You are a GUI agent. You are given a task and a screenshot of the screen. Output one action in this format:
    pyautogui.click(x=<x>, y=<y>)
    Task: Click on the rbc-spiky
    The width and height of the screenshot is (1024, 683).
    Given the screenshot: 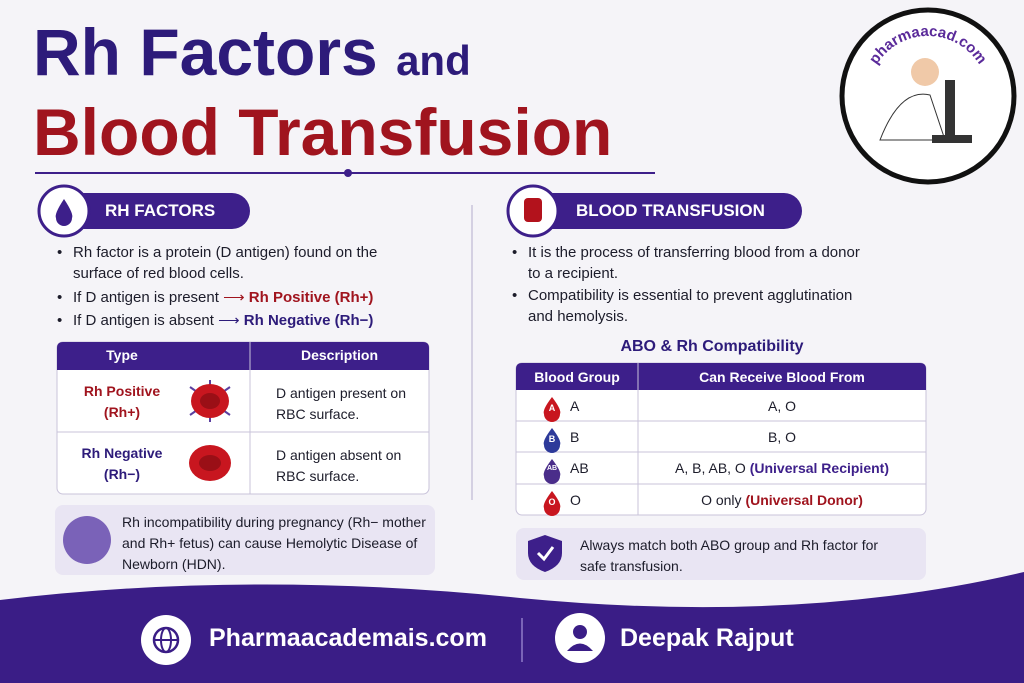 What is the action you would take?
    pyautogui.click(x=210, y=401)
    